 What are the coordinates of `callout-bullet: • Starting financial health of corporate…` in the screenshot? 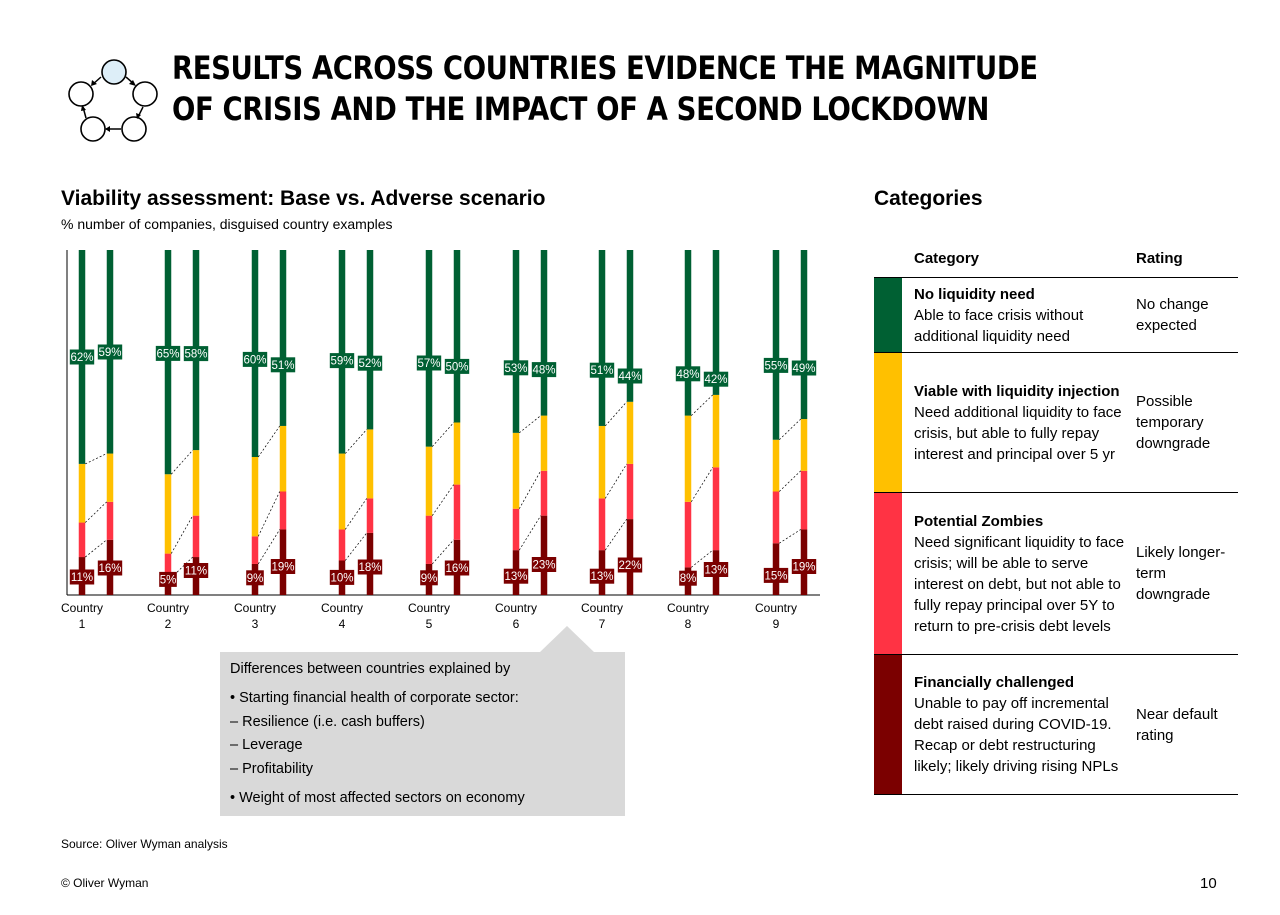 It's located at (374, 698).